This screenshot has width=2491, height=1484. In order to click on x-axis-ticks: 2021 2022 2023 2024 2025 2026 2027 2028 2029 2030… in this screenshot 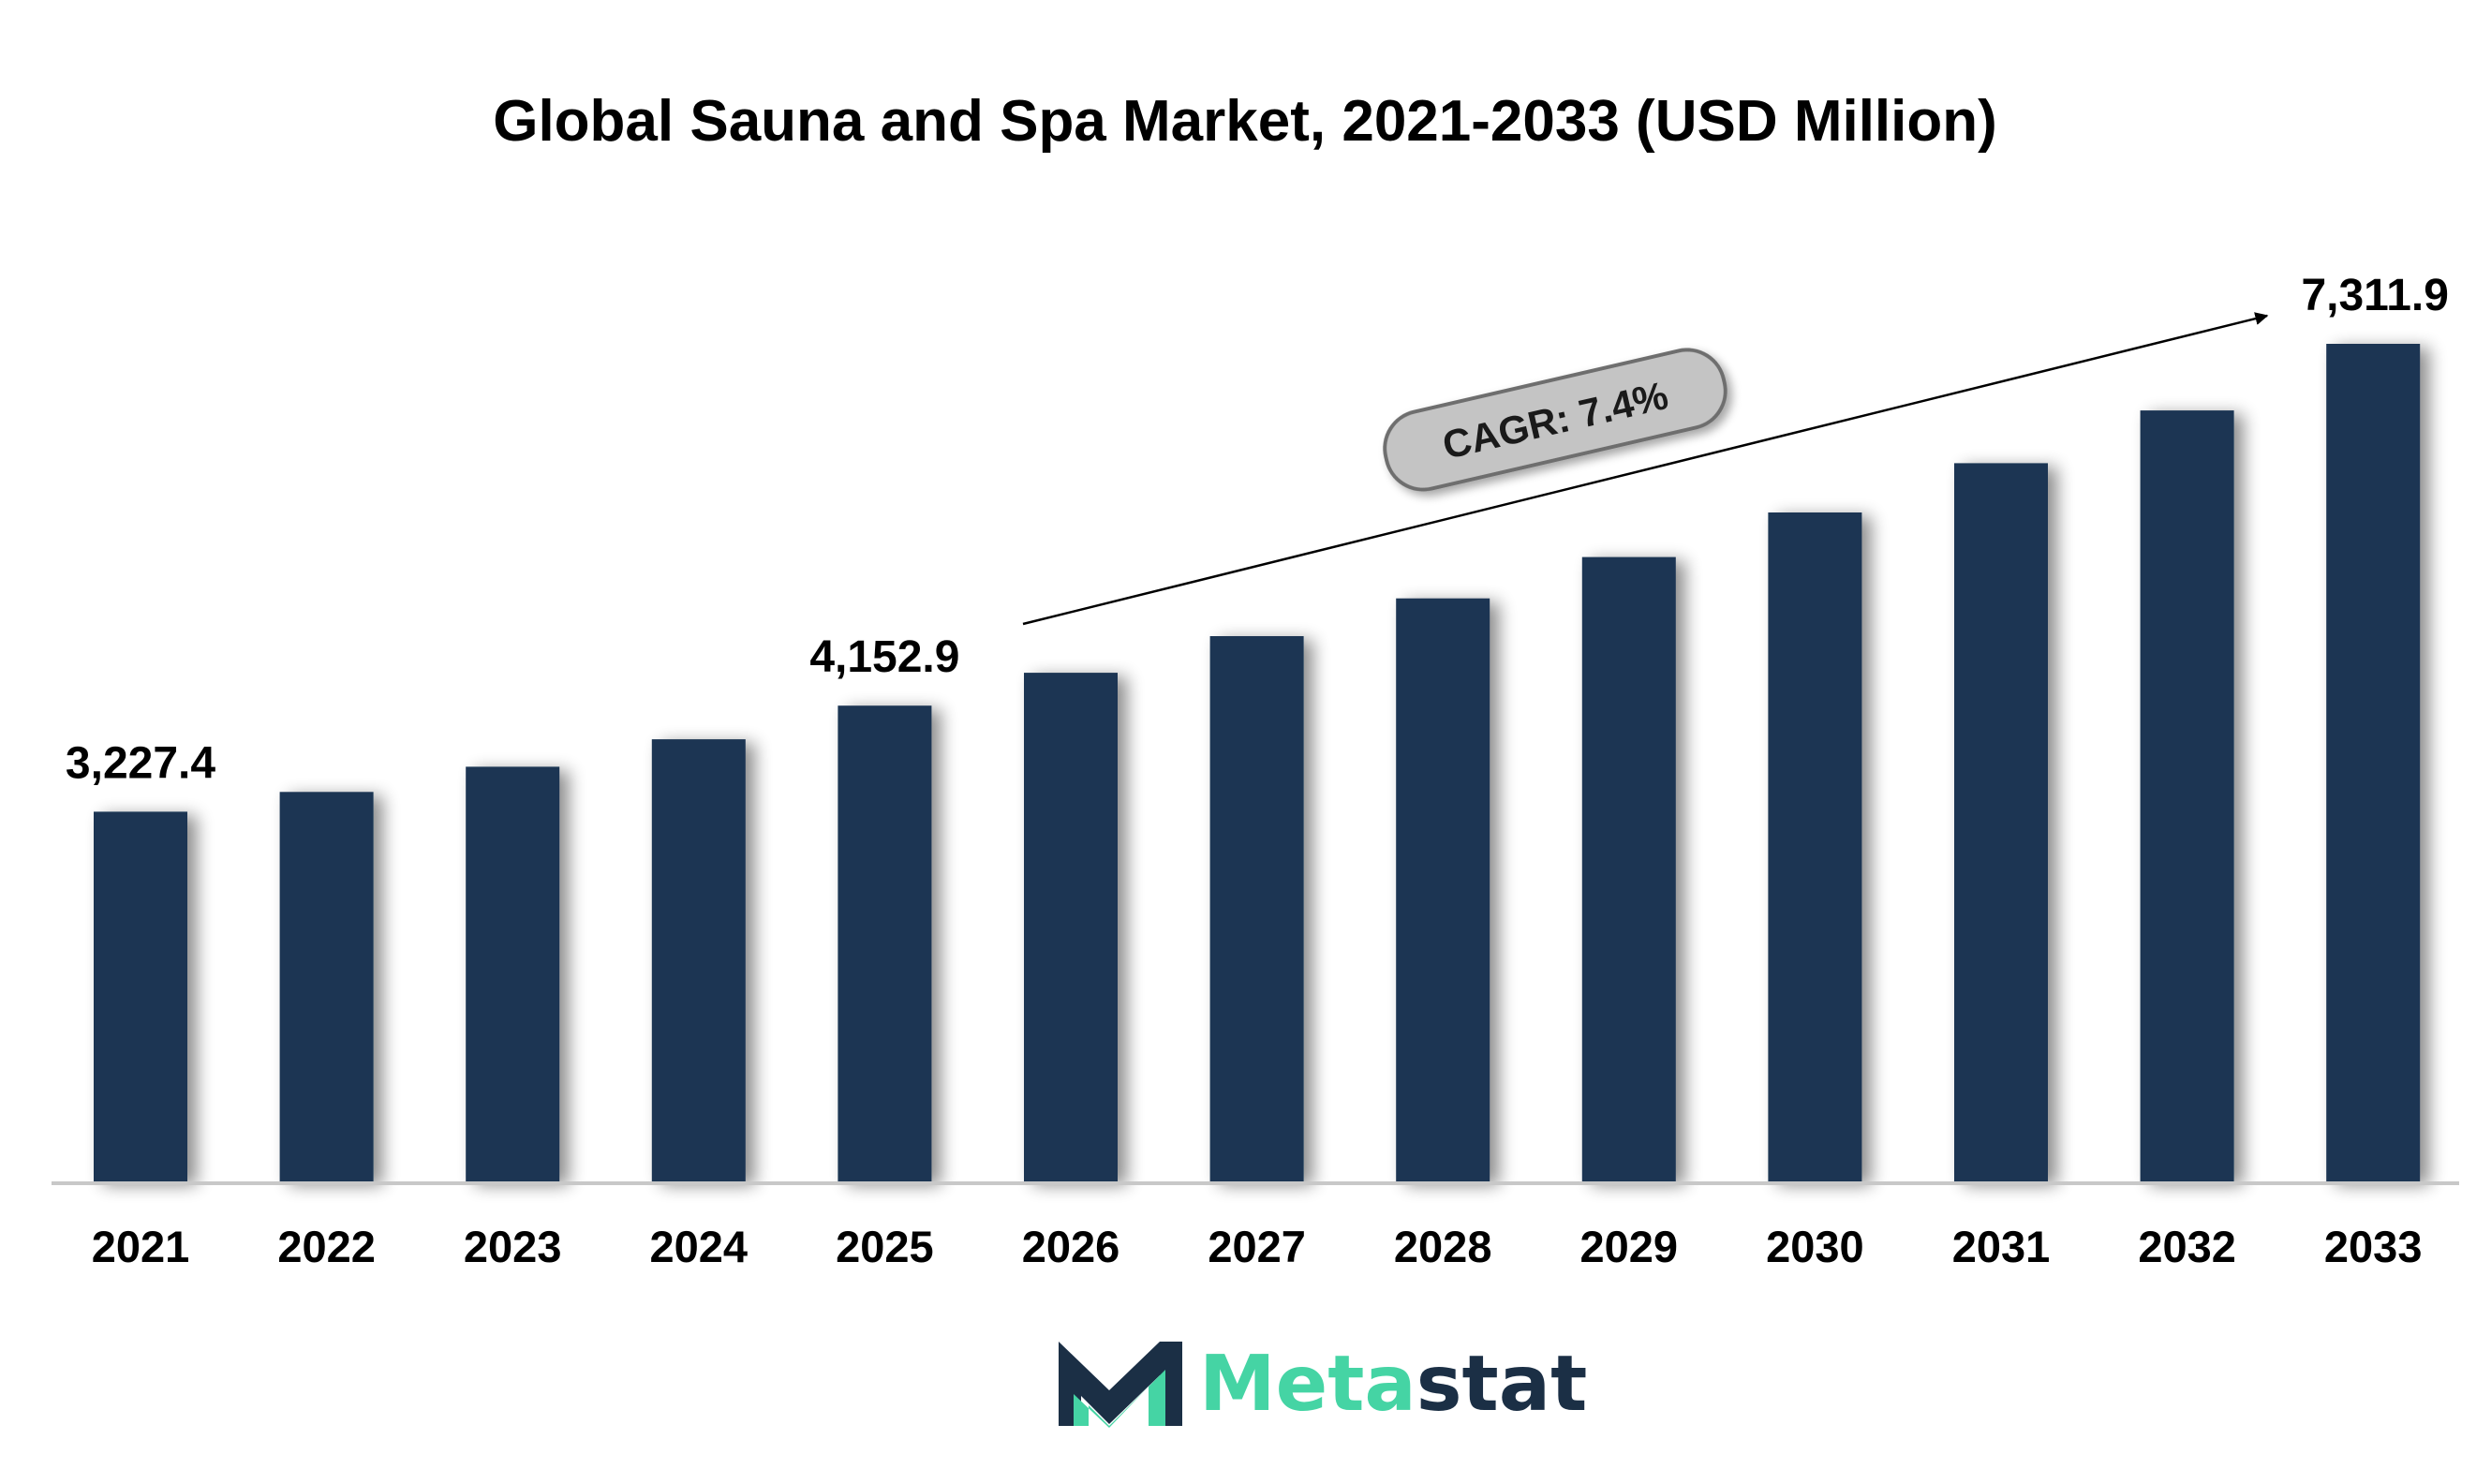, I will do `click(1257, 1246)`.